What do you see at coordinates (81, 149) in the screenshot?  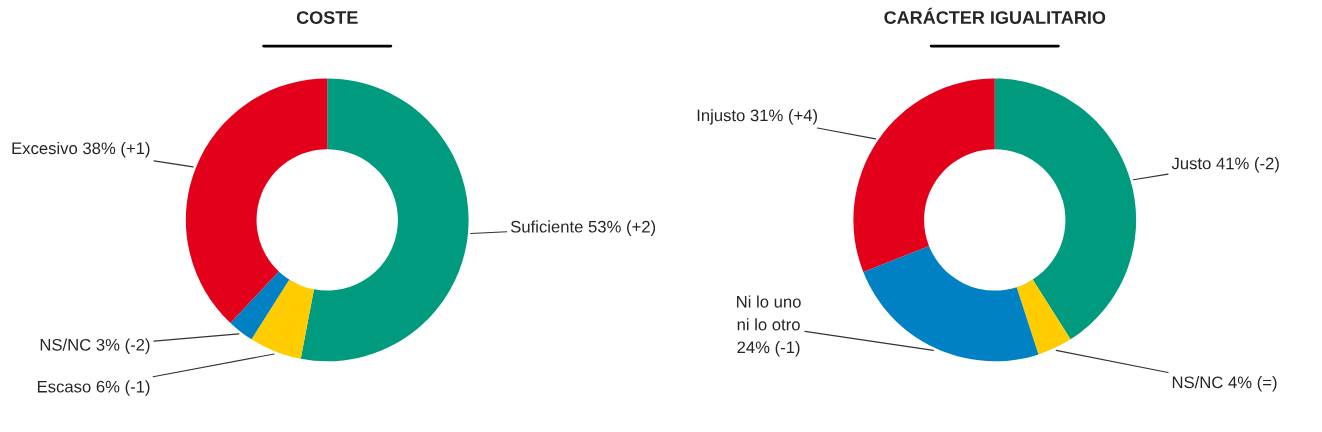 I see `slice-label: Excesivo 38% (+1)` at bounding box center [81, 149].